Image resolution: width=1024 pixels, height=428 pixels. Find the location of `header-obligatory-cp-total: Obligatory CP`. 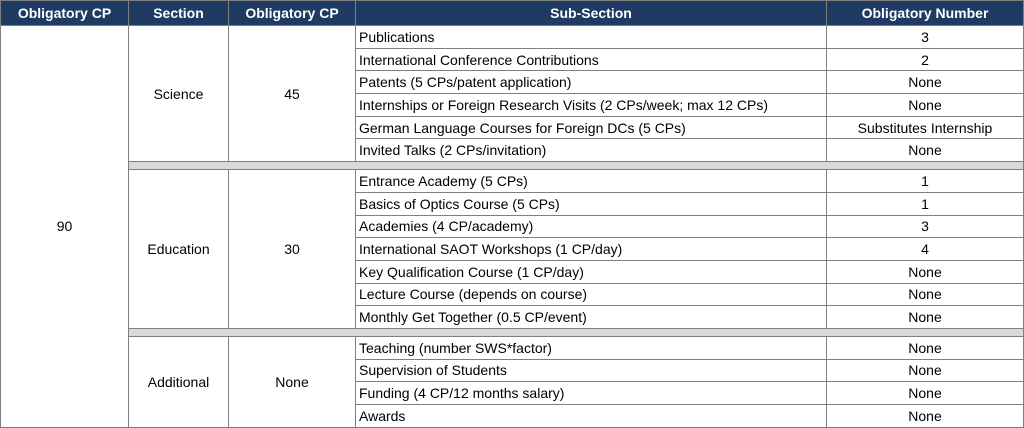

header-obligatory-cp-total: Obligatory CP is located at coordinates (64, 13).